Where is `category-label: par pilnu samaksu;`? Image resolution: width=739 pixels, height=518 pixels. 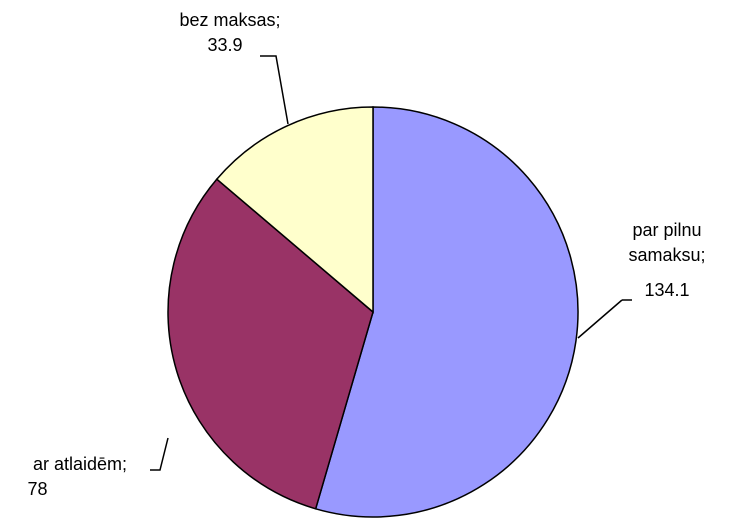 category-label: par pilnu samaksu; is located at coordinates (667, 242).